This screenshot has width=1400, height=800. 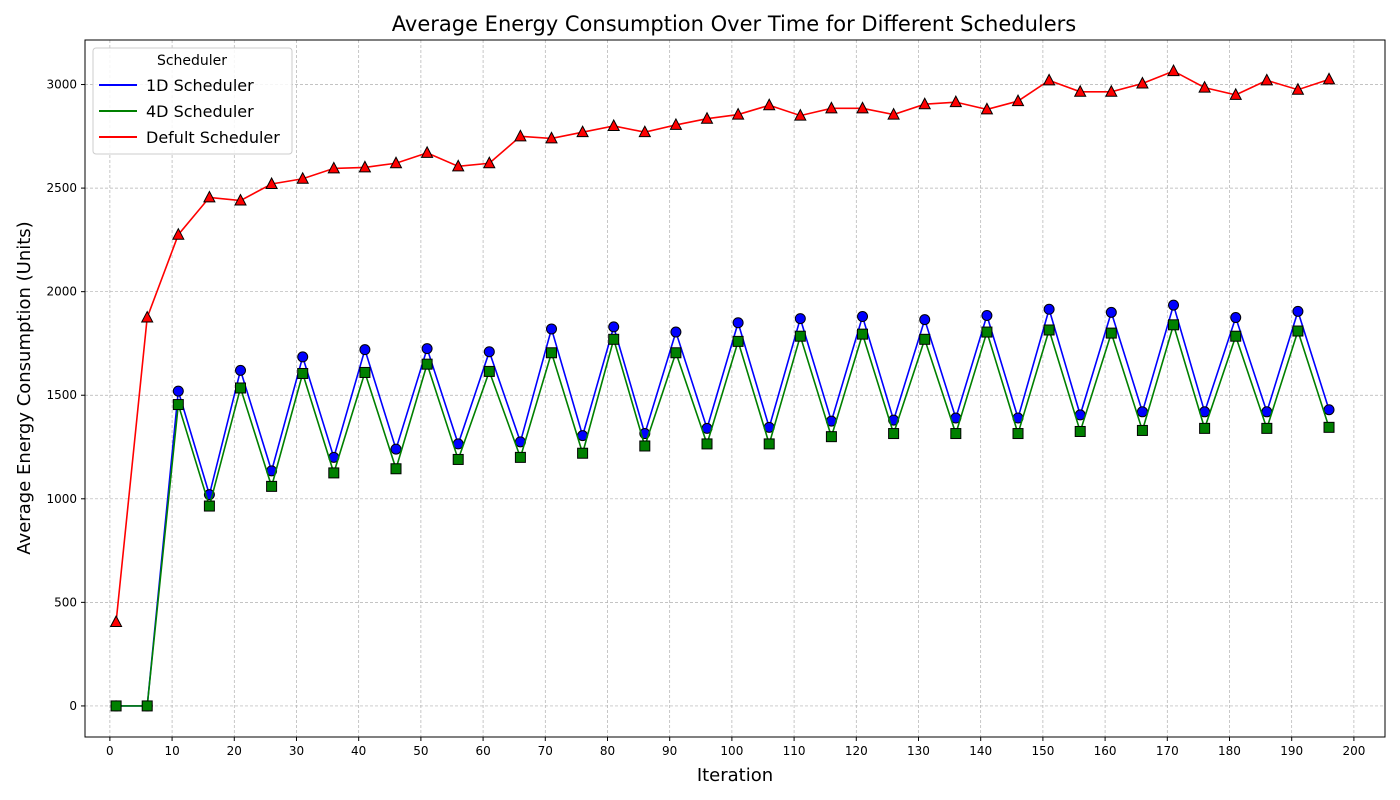 What do you see at coordinates (192, 61) in the screenshot?
I see `legend-title: Scheduler` at bounding box center [192, 61].